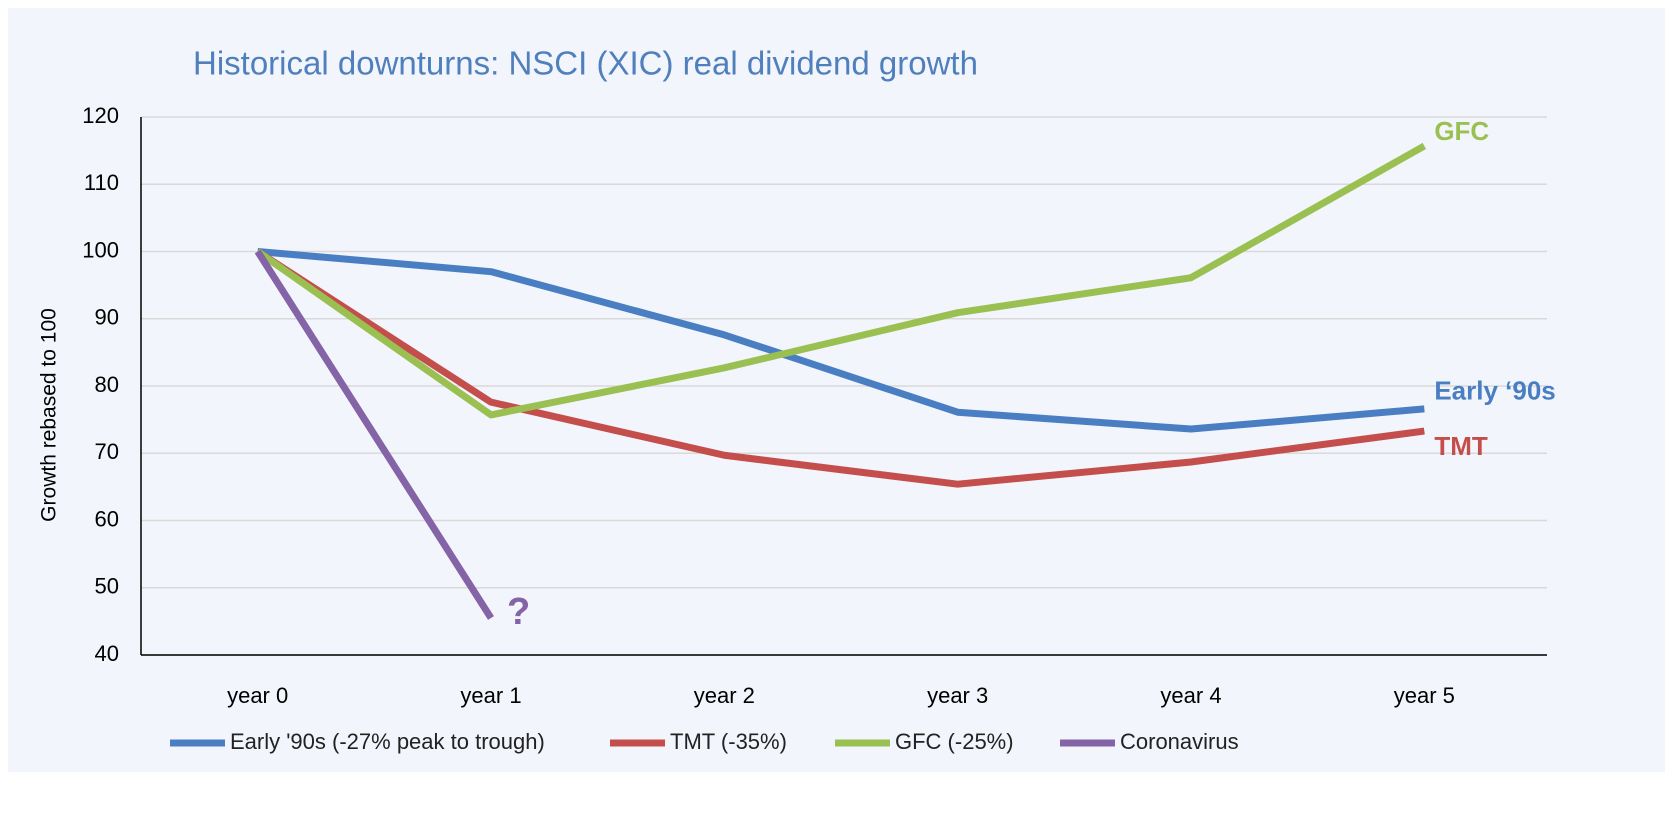  Describe the element at coordinates (374, 434) in the screenshot. I see `series-line` at that location.